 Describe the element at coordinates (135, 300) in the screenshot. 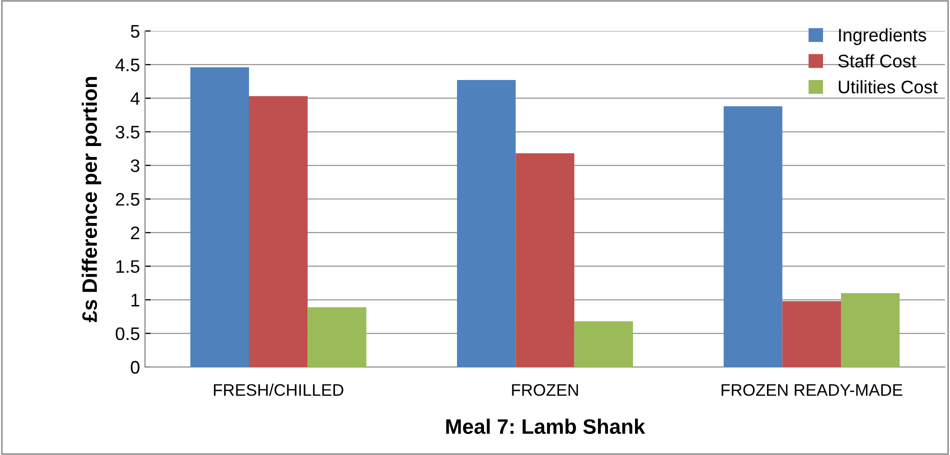

I see `y-tick-label: 1` at that location.